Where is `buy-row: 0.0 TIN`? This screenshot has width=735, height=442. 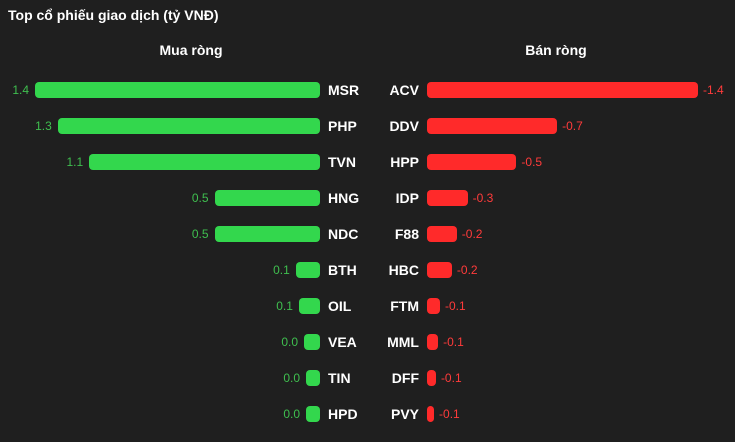
buy-row: 0.0 TIN is located at coordinates (367, 378).